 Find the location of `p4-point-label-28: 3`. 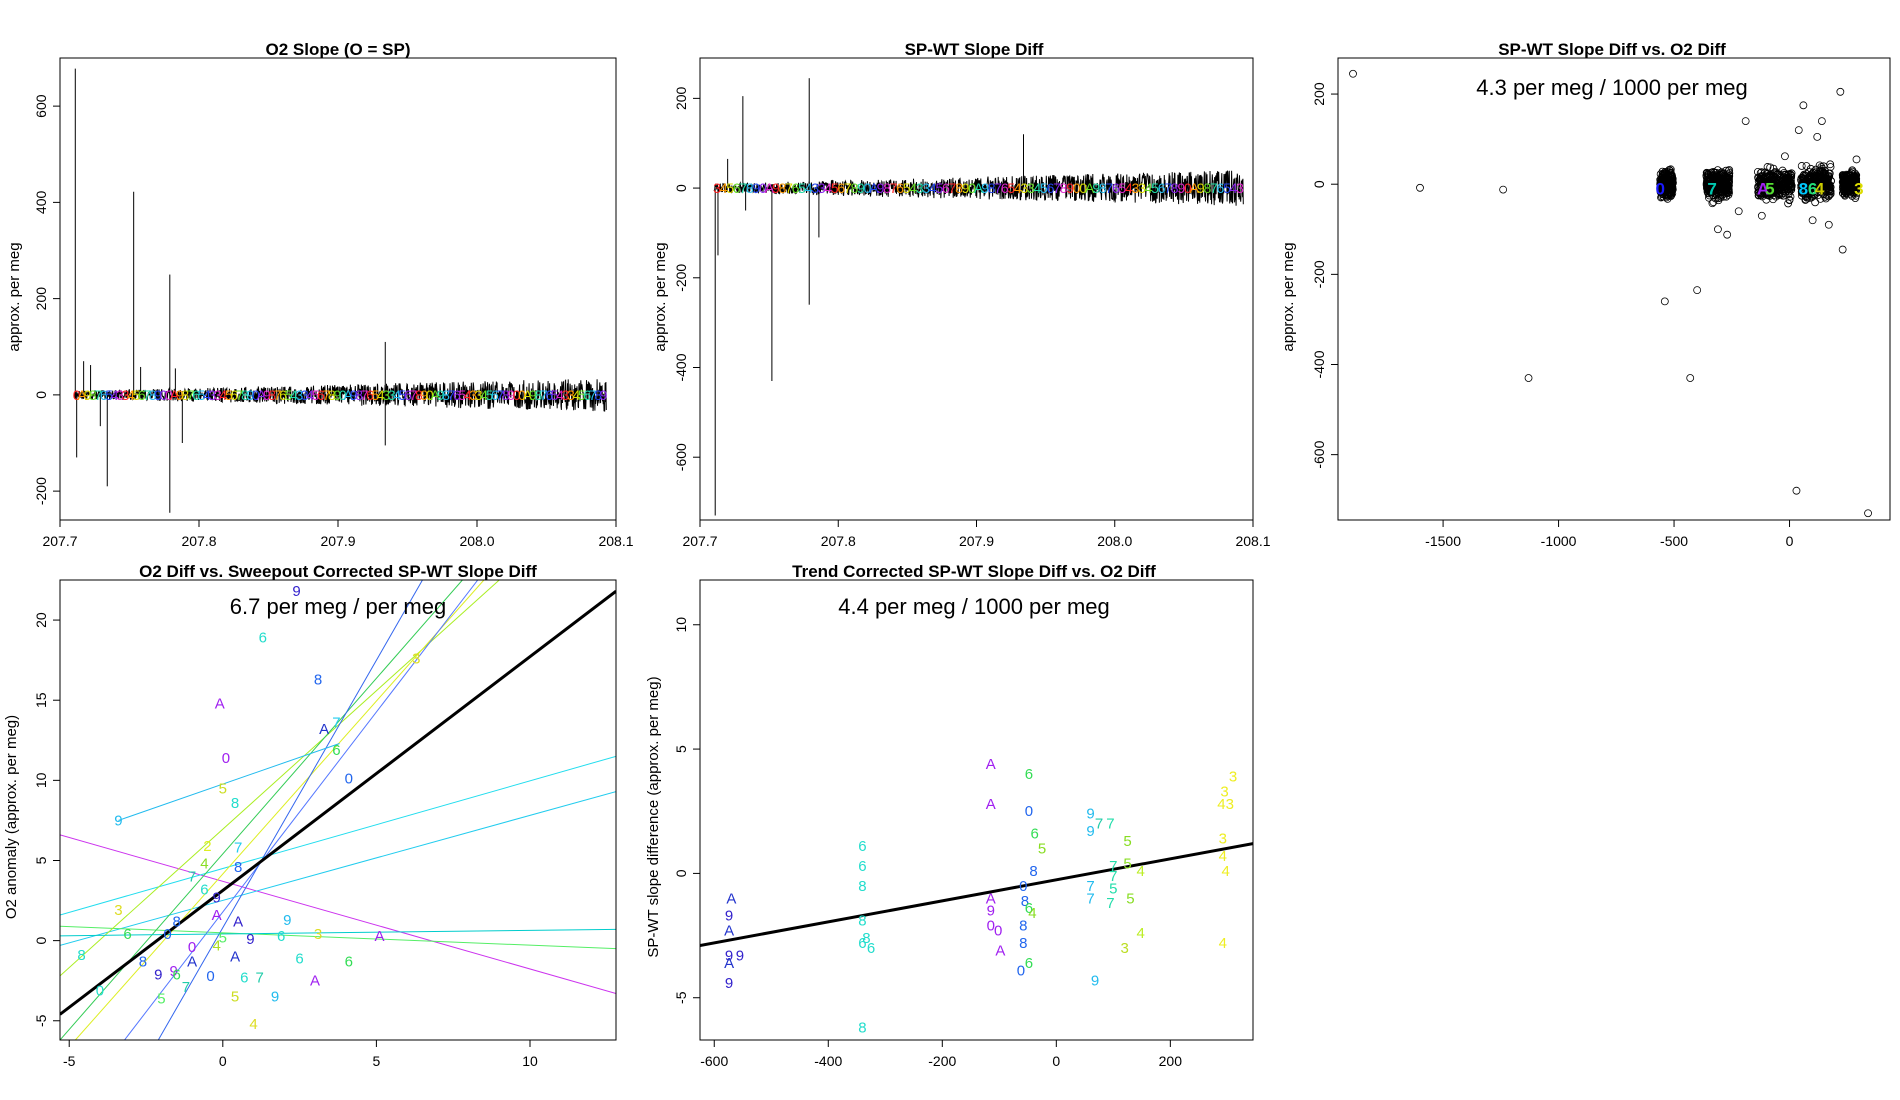

p4-point-label-28: 3 is located at coordinates (318, 934).